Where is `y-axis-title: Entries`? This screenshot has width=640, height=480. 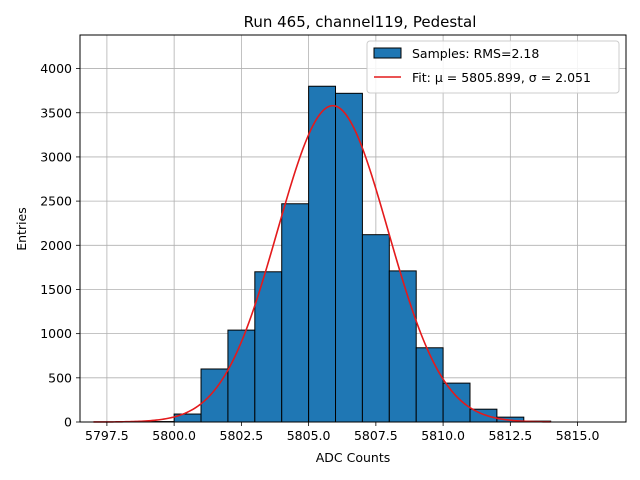
y-axis-title: Entries is located at coordinates (21, 229).